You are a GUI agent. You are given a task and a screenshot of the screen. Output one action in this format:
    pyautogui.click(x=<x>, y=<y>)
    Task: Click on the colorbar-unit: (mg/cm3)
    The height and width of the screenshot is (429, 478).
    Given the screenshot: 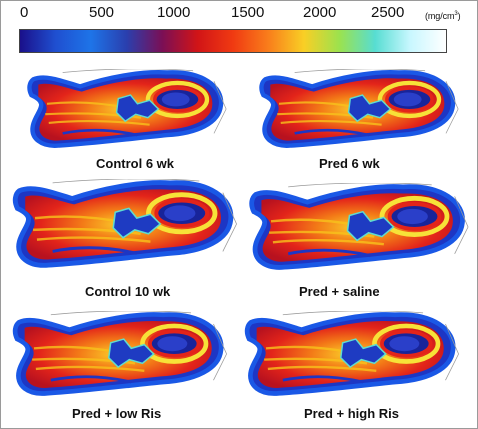 What is the action you would take?
    pyautogui.click(x=443, y=16)
    